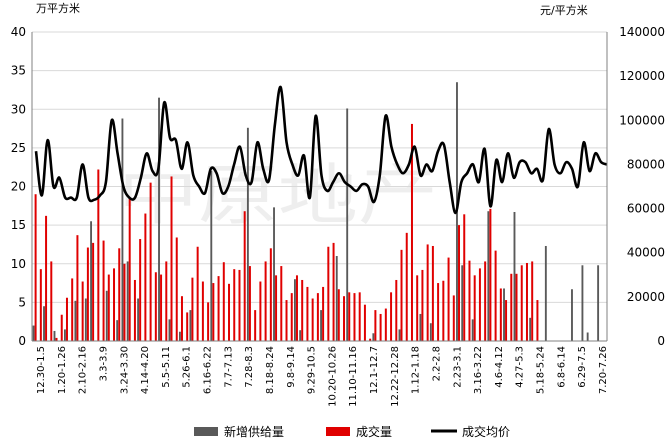  Describe the element at coordinates (646, 209) in the screenshot. I see `right-tick-label: 60000` at that location.